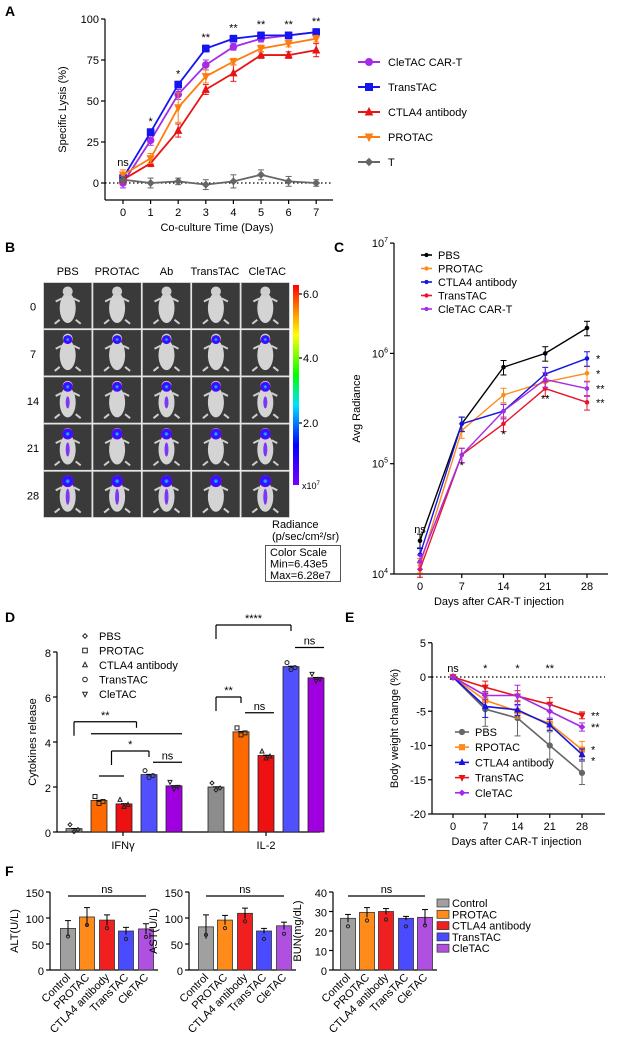 Image resolution: width=618 pixels, height=1049 pixels. Describe the element at coordinates (38, 946) in the screenshot. I see `y-tick-label: 50` at that location.